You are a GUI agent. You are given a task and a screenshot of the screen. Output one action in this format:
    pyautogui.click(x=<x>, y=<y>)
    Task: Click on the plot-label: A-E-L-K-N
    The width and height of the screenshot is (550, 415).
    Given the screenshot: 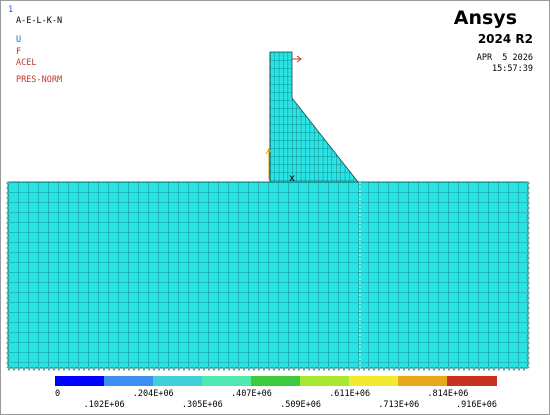 What is the action you would take?
    pyautogui.click(x=39, y=21)
    